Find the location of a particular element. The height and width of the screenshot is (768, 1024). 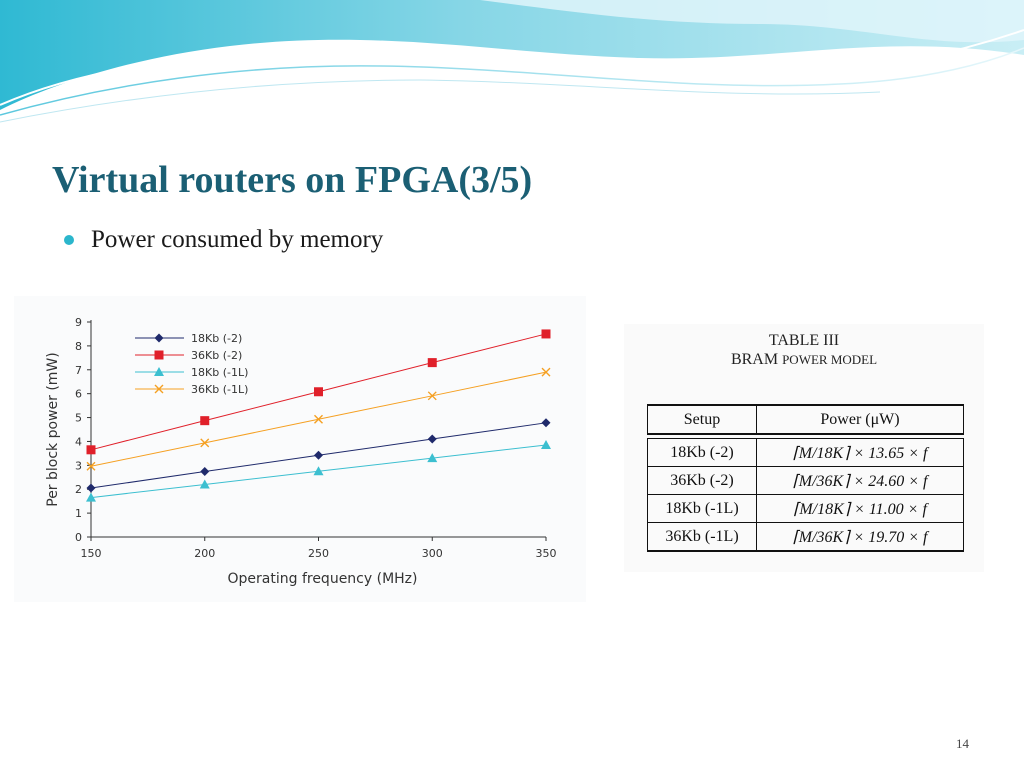

table-cell-power: ⌈M/18K⌉ × 11.00 × f is located at coordinates (860, 508).